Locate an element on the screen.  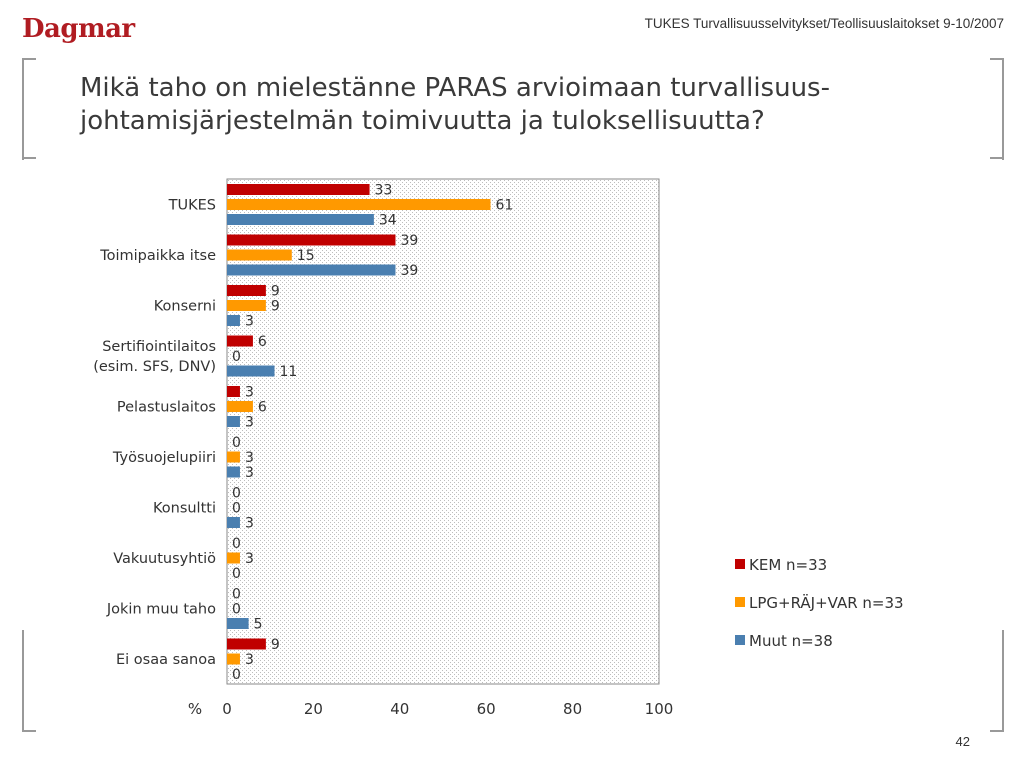
x-tick-label-40: 40 is located at coordinates (399, 709).